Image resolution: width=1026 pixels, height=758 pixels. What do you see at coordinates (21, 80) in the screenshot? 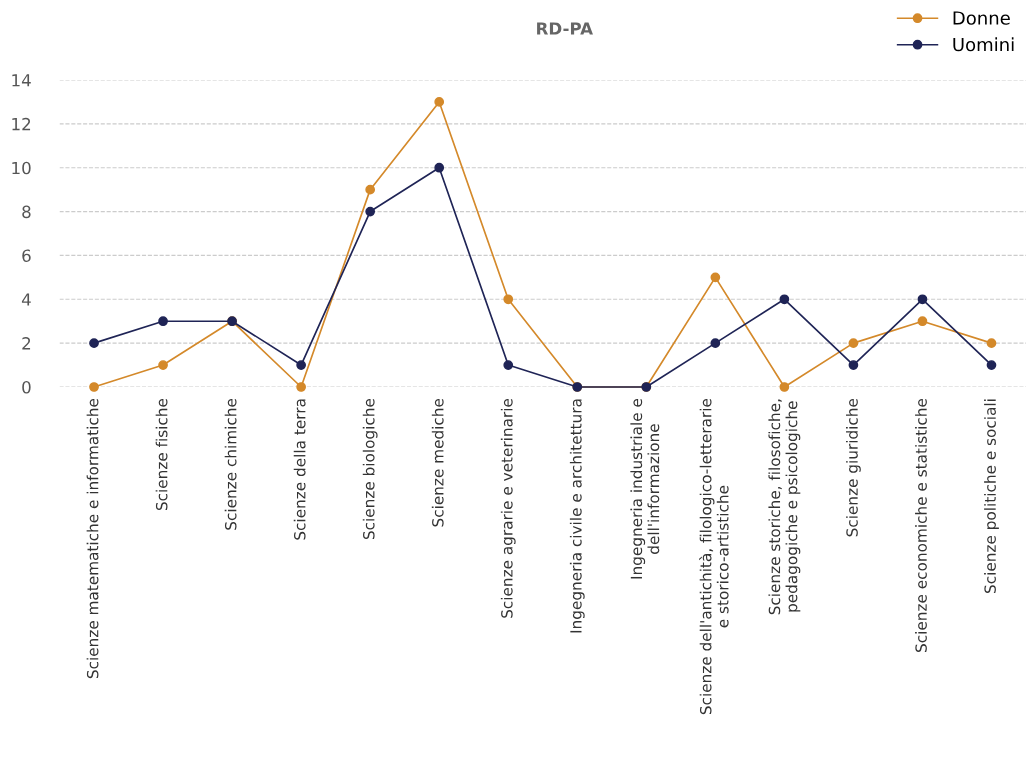
I see `y-tick-label: 14` at bounding box center [21, 80].